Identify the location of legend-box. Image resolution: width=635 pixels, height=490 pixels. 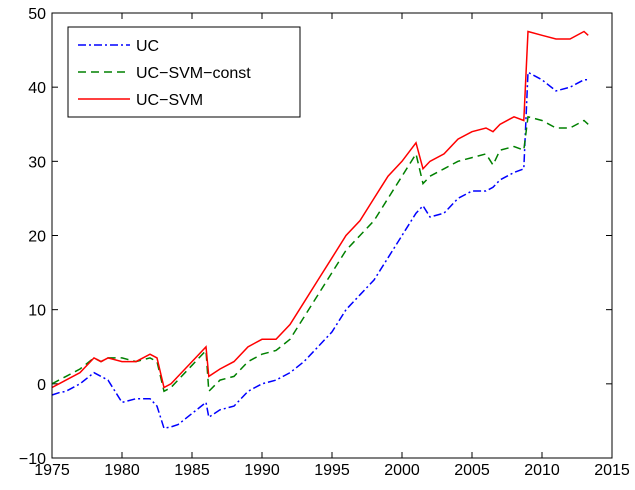
(184, 72).